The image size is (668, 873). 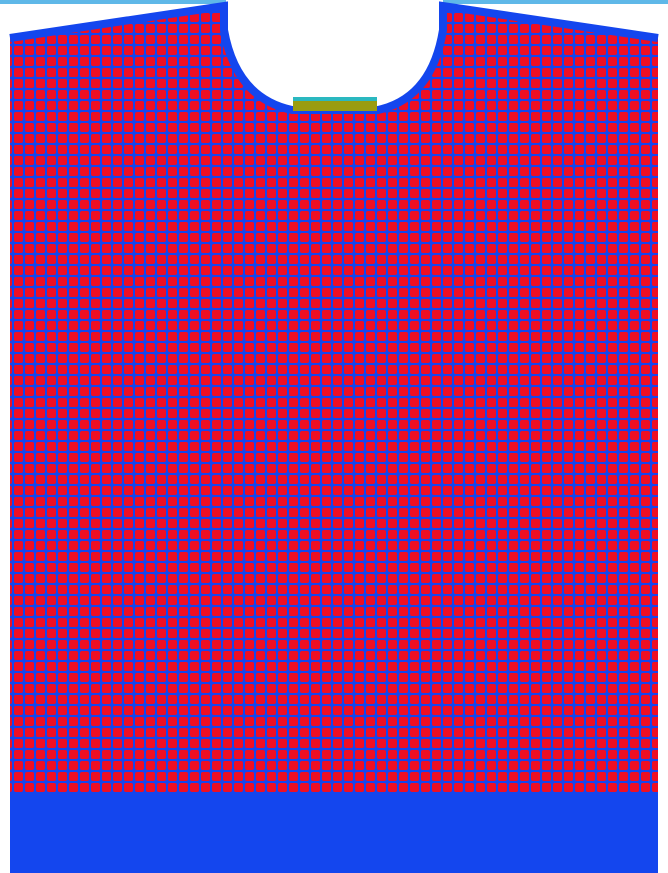 What do you see at coordinates (335, 99) in the screenshot?
I see `paddle-top` at bounding box center [335, 99].